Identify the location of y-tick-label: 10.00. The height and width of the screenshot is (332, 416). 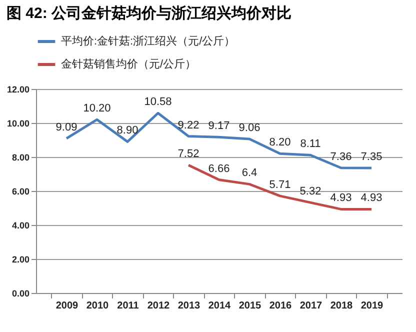
(18, 123).